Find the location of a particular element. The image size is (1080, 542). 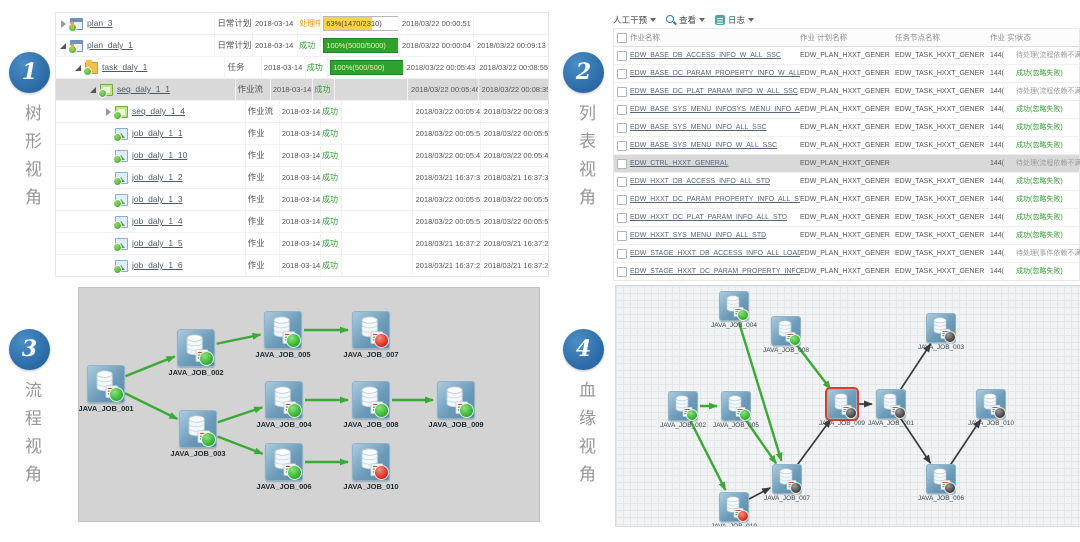

job-name-link: EDW_CTRL_HXXT_GENERAL is located at coordinates (679, 163).